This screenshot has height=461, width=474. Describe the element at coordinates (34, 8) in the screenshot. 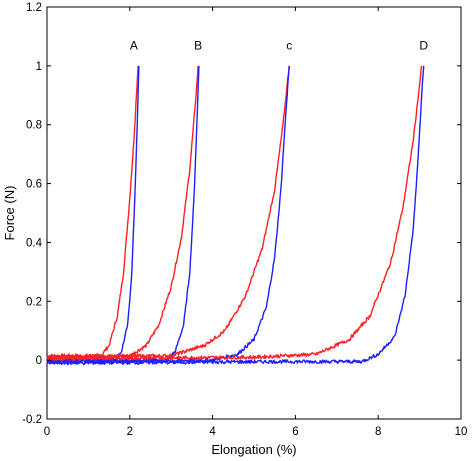

I see `y-tick-label: 1.2` at that location.